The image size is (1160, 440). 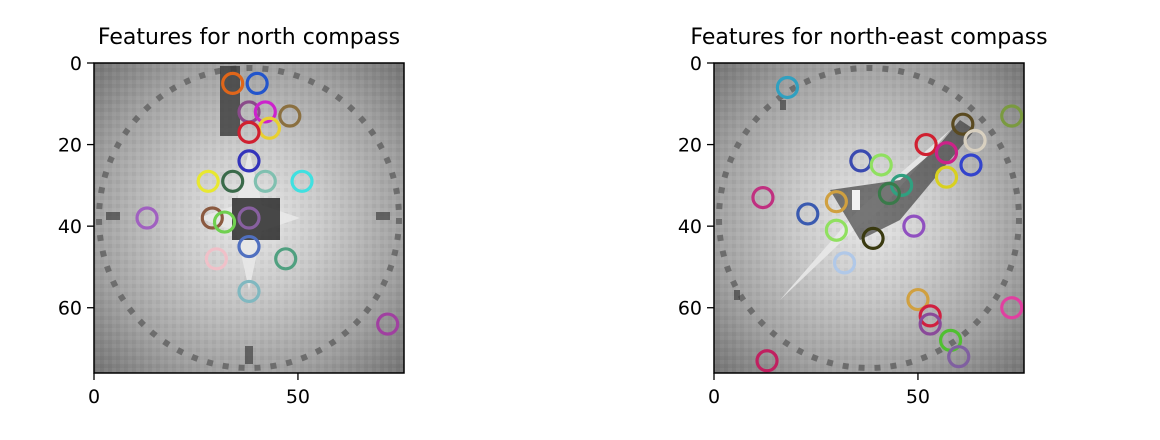 What do you see at coordinates (267, 203) in the screenshot?
I see `feature-points` at bounding box center [267, 203].